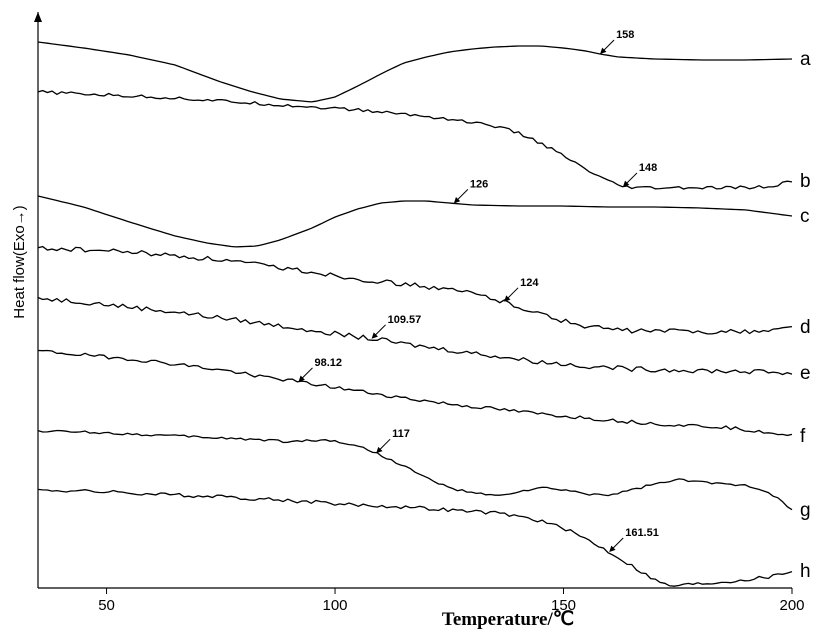  I want to click on curve-label-g: g, so click(805, 510).